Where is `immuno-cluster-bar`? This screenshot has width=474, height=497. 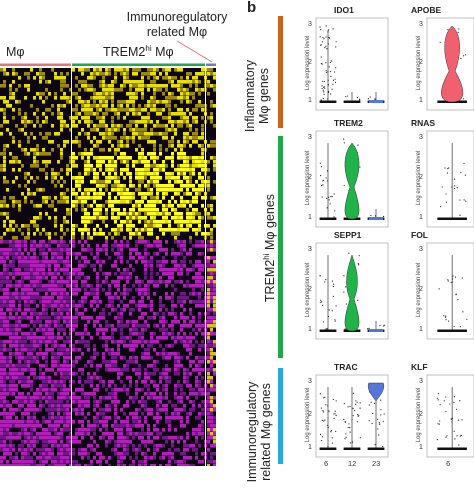
immuno-cluster-bar is located at coordinates (211, 64).